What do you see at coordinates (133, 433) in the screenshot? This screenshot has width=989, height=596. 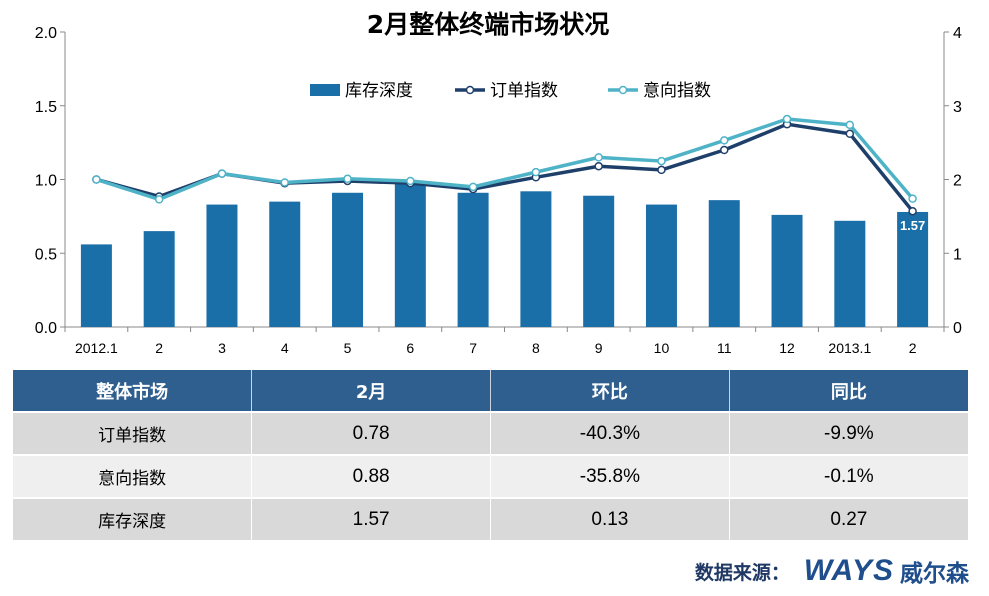 I see `row-label: 订单指数` at bounding box center [133, 433].